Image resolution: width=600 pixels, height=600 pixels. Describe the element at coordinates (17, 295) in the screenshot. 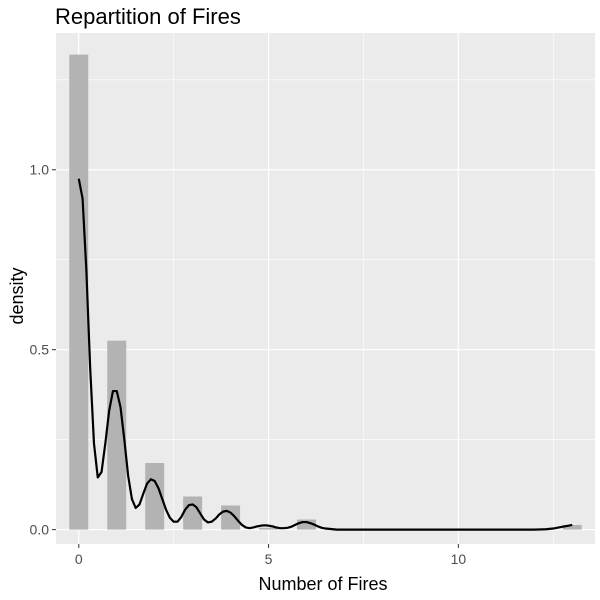

I see `y-axis-title: density` at that location.